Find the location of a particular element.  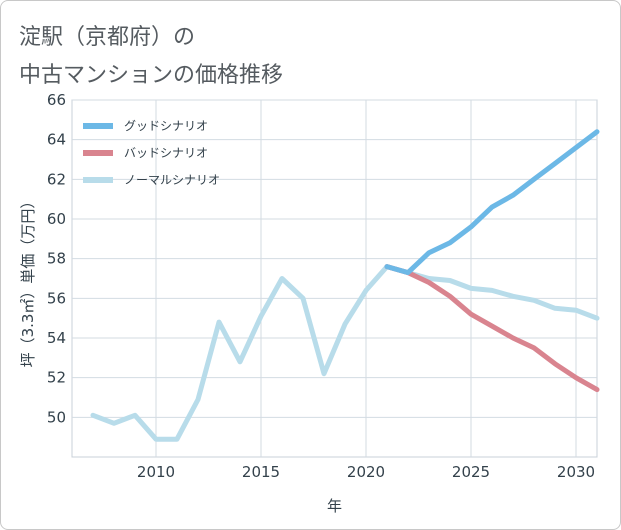

x-tick-label: 2020 is located at coordinates (366, 472).